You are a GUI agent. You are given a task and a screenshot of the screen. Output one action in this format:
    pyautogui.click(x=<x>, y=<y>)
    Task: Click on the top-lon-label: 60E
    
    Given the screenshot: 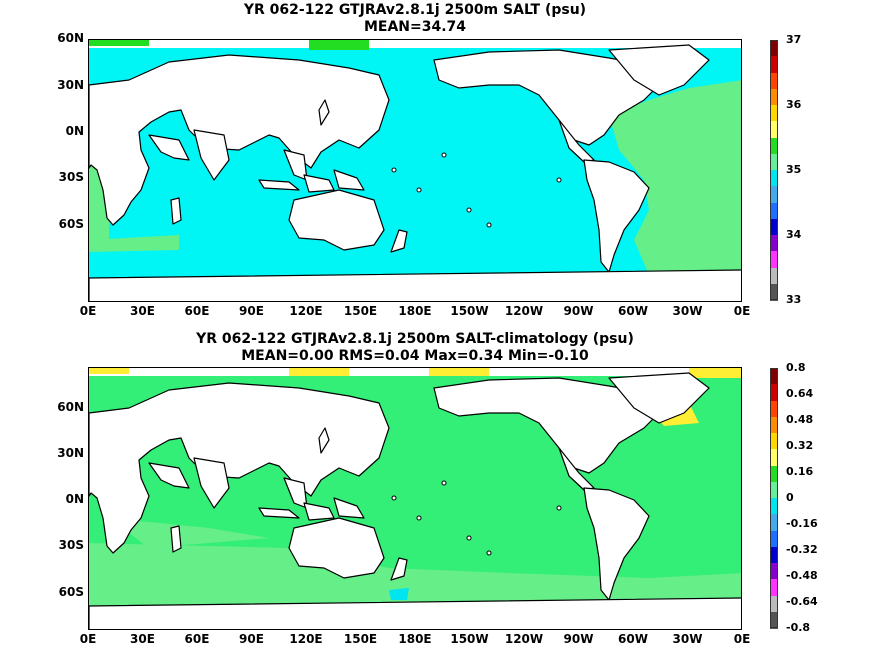 What is the action you would take?
    pyautogui.click(x=197, y=311)
    